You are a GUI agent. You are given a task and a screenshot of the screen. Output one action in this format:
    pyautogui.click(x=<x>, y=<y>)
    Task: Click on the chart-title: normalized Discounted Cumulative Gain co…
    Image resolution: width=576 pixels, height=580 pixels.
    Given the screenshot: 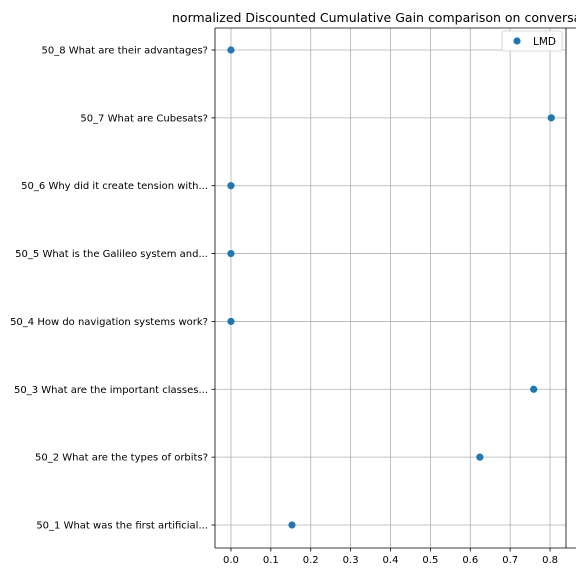 What is the action you would take?
    pyautogui.click(x=374, y=17)
    